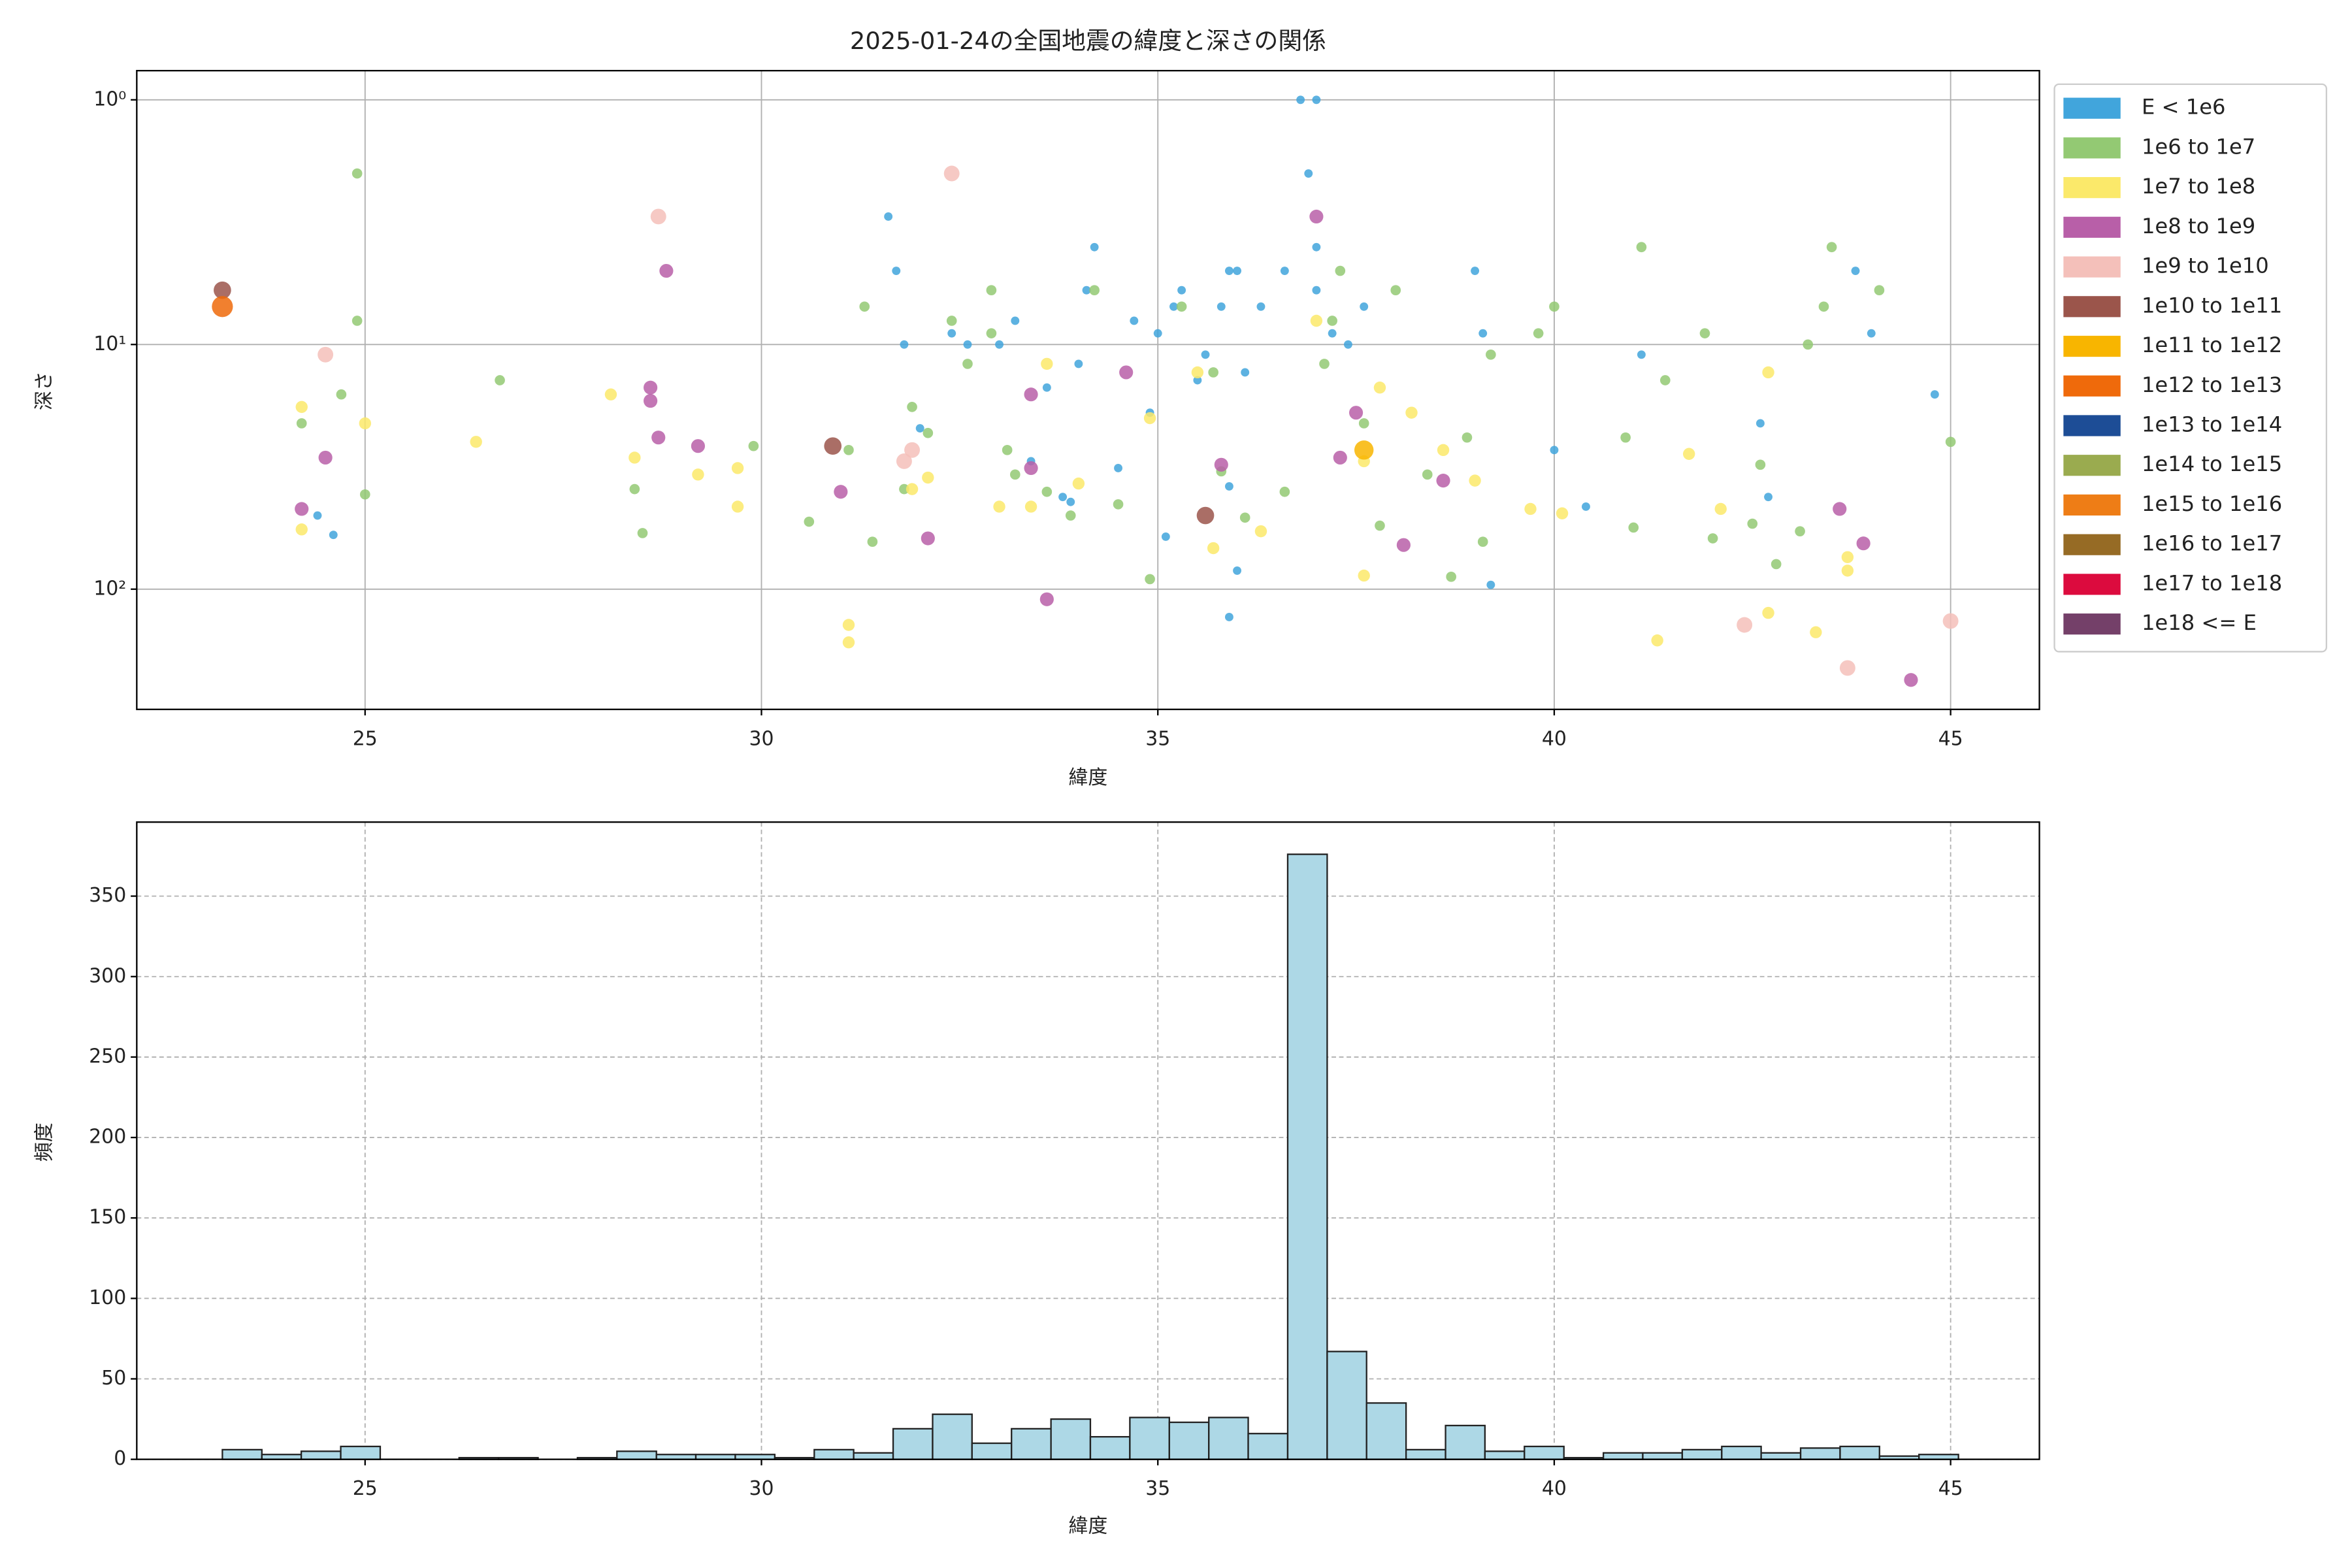  Describe the element at coordinates (109, 344) in the screenshot. I see `y-tick-label: 10¹` at that location.